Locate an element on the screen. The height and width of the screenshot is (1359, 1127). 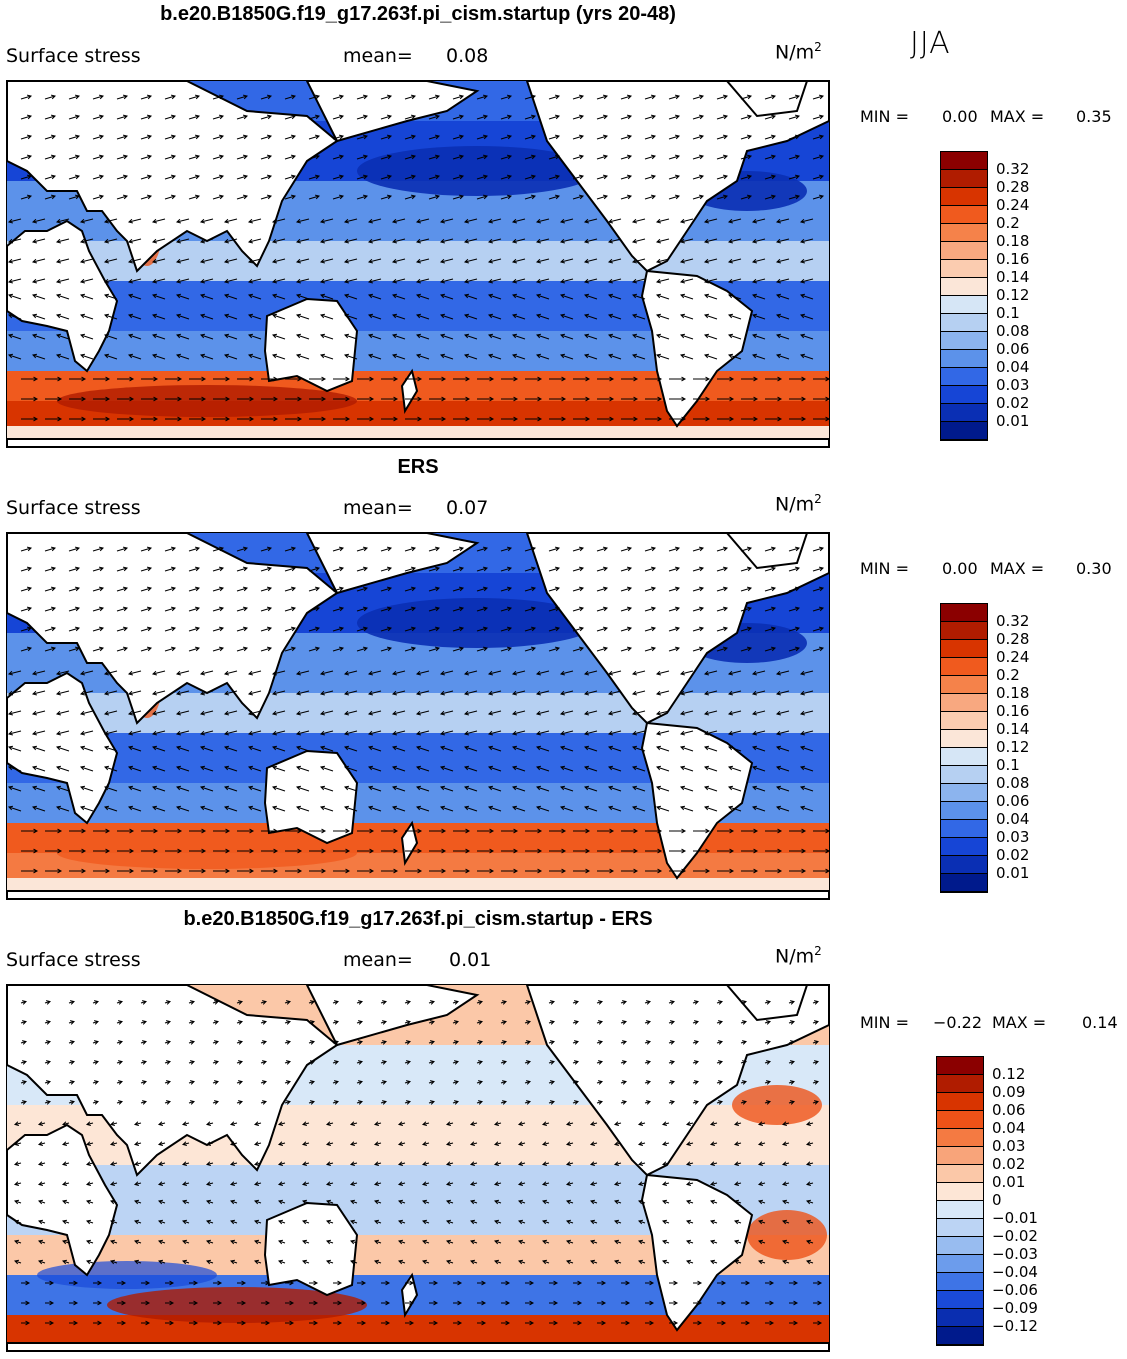
colorbar-tick-label: −0.06 is located at coordinates (1015, 1290).